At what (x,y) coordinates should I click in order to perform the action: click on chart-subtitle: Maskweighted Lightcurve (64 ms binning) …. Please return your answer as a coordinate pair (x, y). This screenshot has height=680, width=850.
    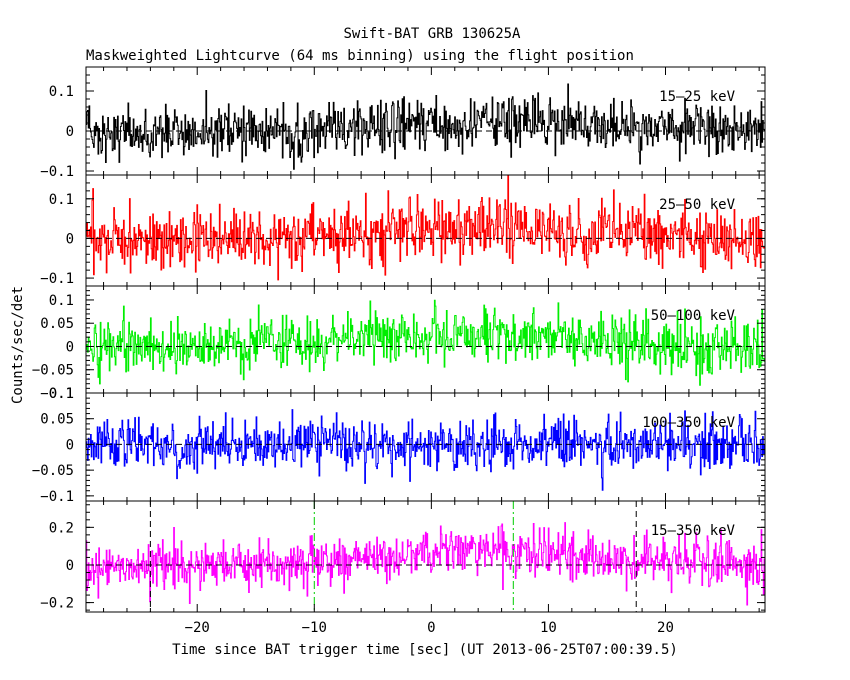
    Looking at the image, I should click on (360, 56).